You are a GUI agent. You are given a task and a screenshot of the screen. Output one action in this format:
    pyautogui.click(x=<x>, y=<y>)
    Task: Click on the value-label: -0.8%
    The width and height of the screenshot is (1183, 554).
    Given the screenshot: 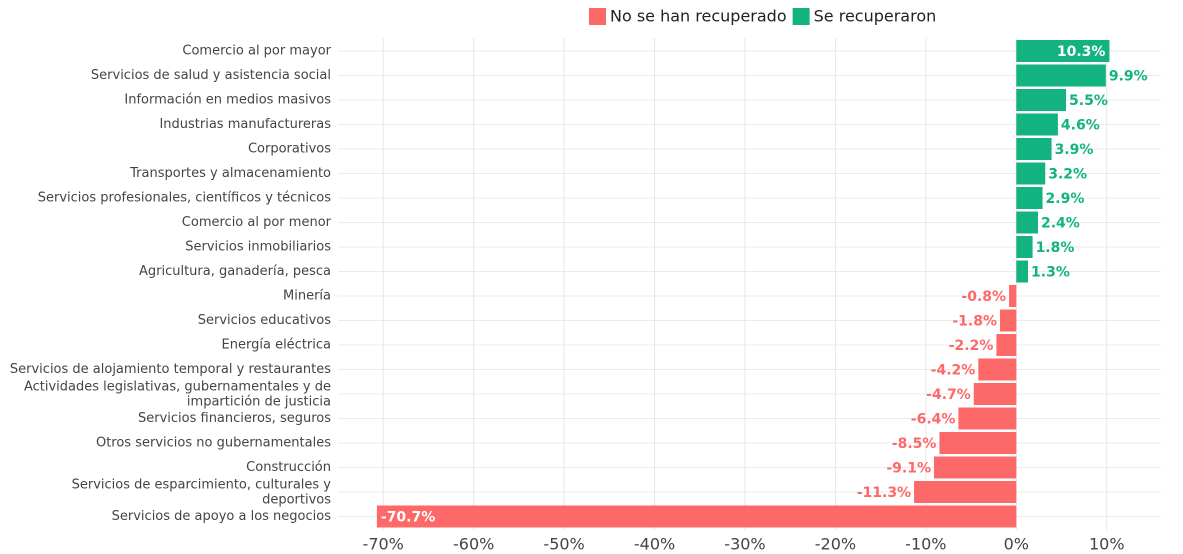 What is the action you would take?
    pyautogui.click(x=983, y=297)
    